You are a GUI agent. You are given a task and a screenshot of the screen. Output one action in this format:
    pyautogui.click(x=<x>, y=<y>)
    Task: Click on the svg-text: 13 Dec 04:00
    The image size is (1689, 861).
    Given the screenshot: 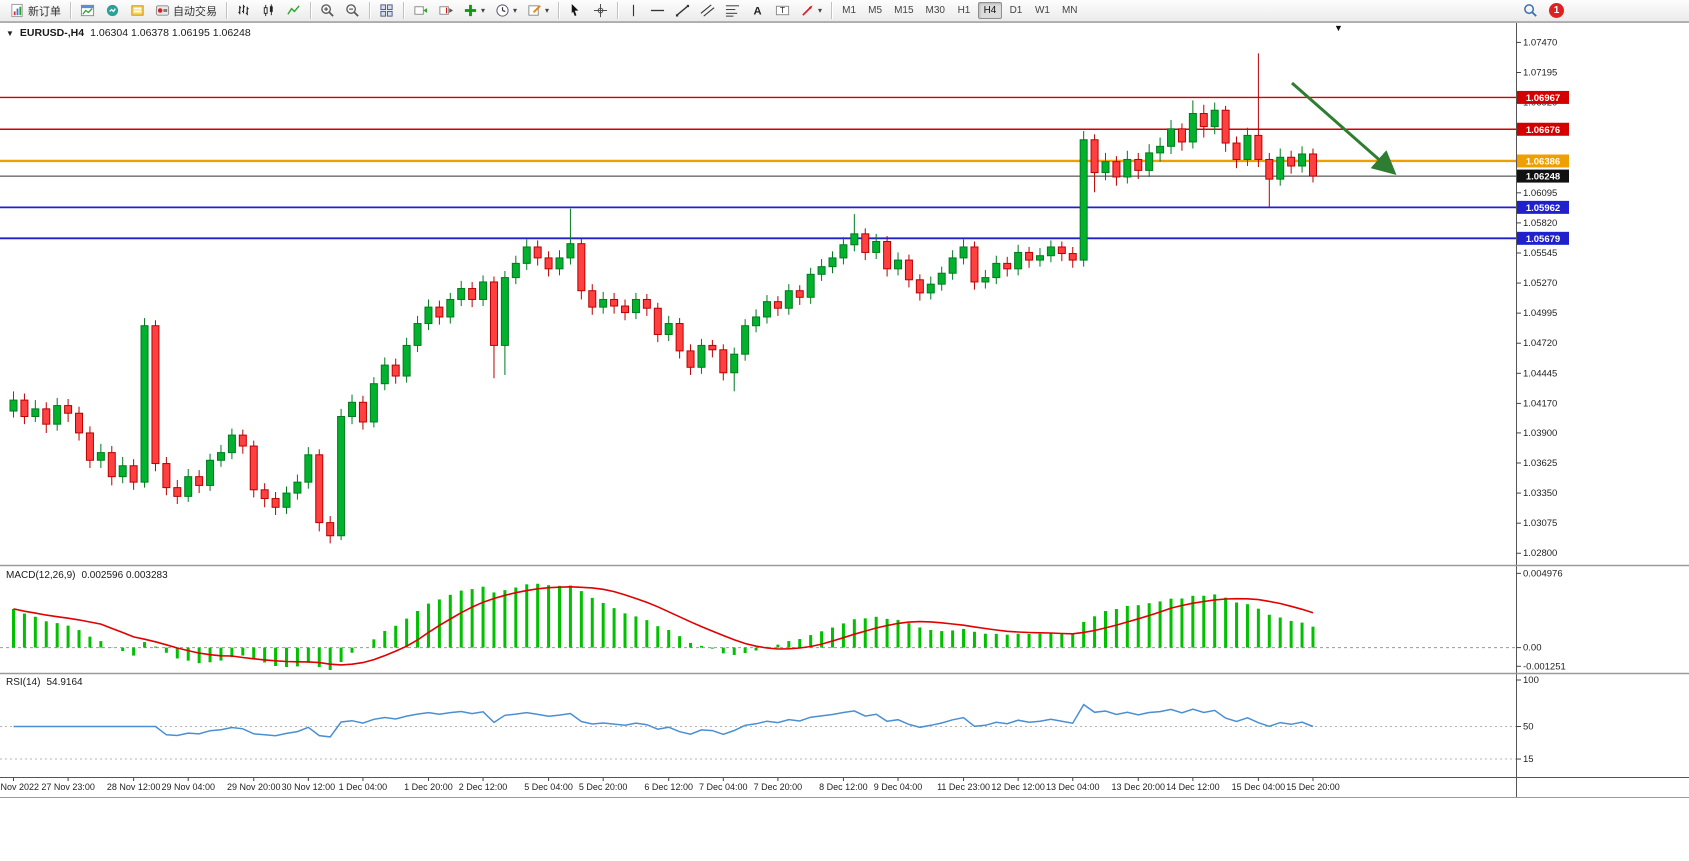 What is the action you would take?
    pyautogui.click(x=1073, y=787)
    